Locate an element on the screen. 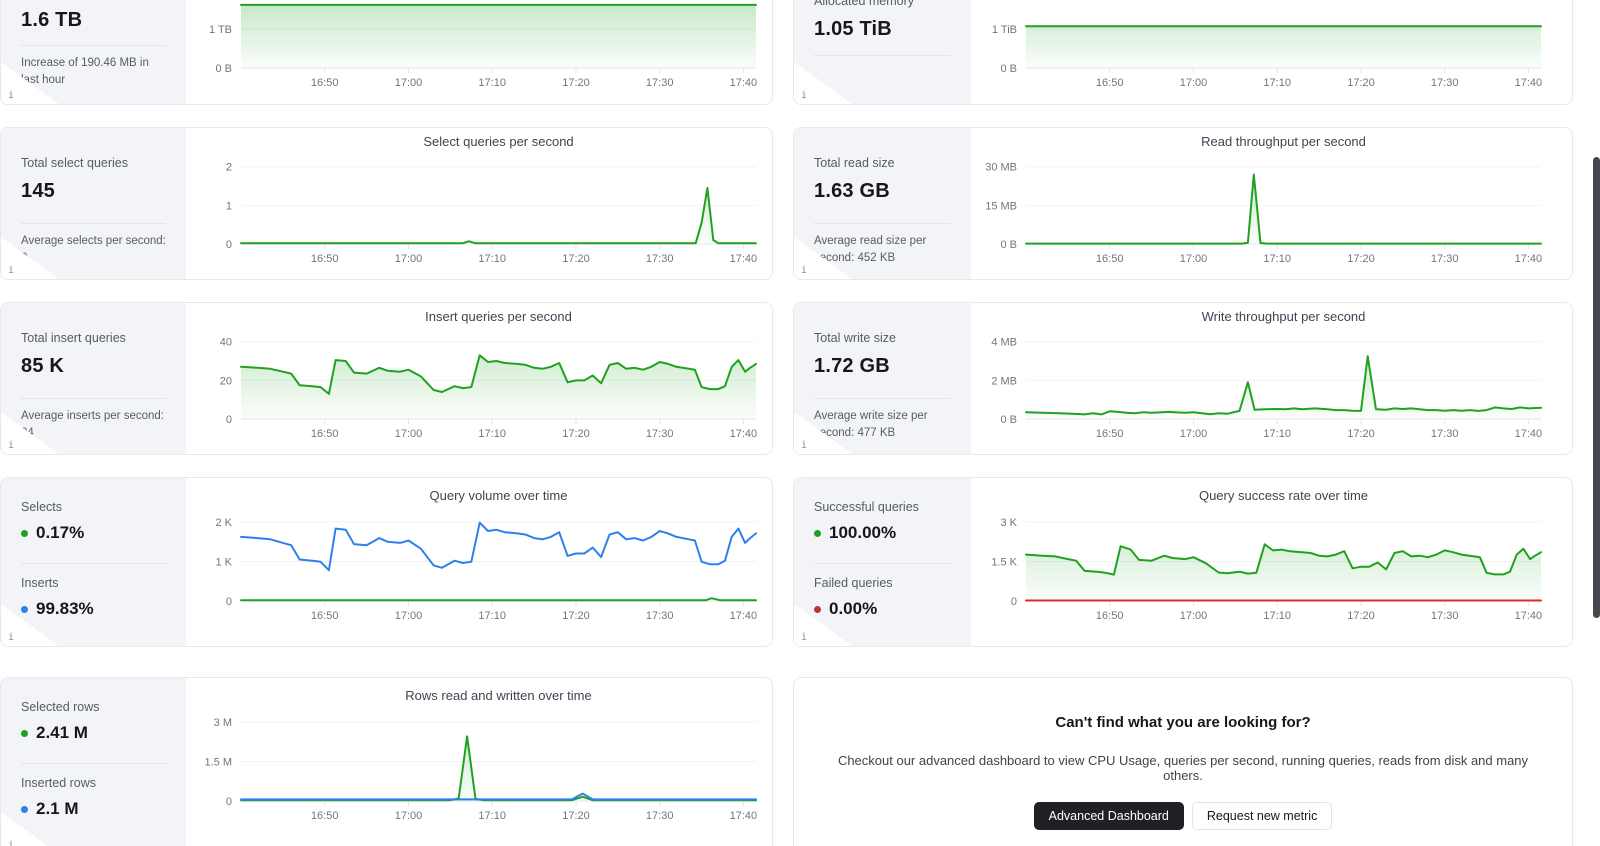 Image resolution: width=1600 pixels, height=846 pixels. svg-text: 2 is located at coordinates (229, 168).